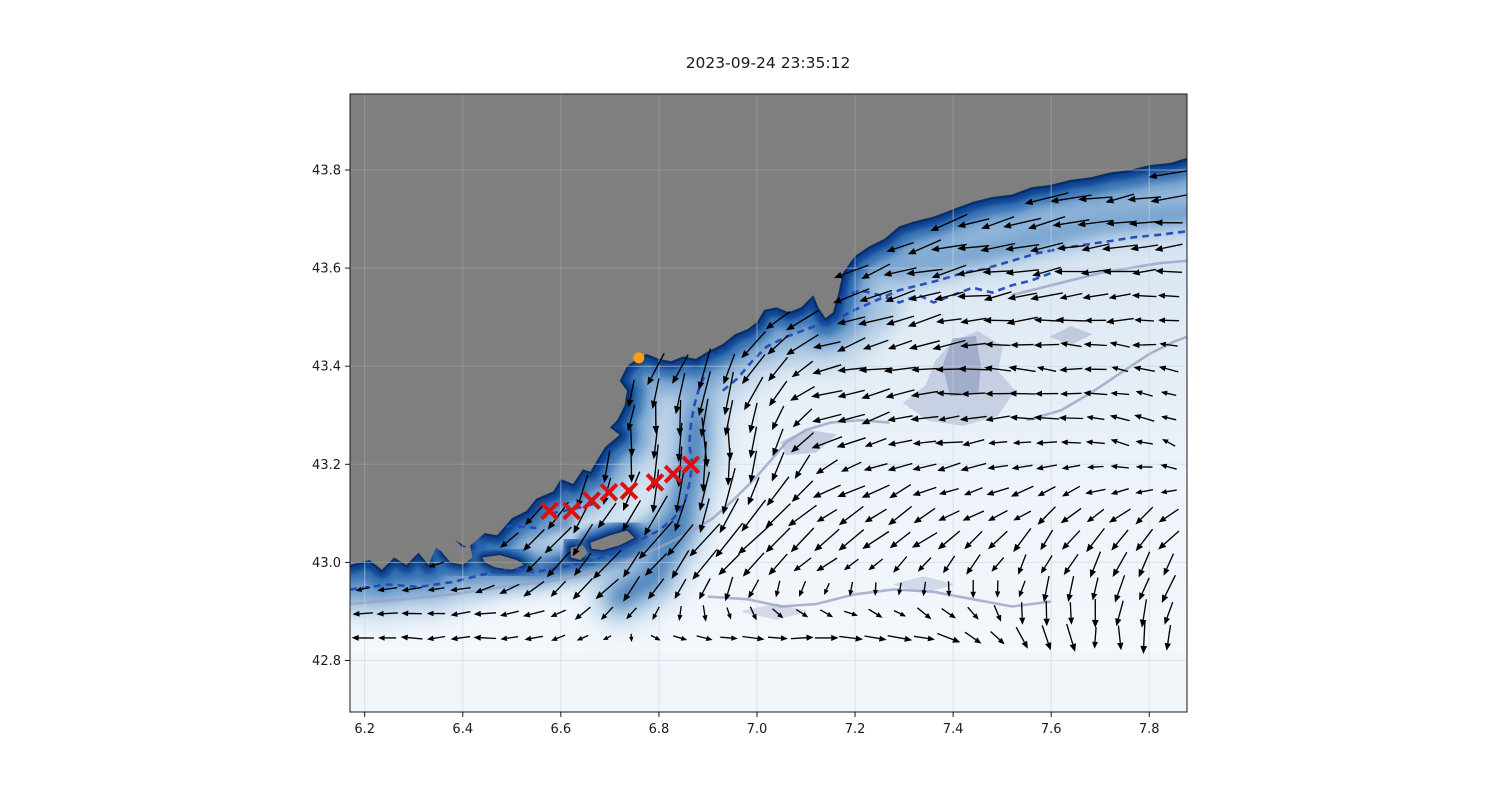 The image size is (1500, 800). I want to click on x-tick-label: 6.6, so click(560, 729).